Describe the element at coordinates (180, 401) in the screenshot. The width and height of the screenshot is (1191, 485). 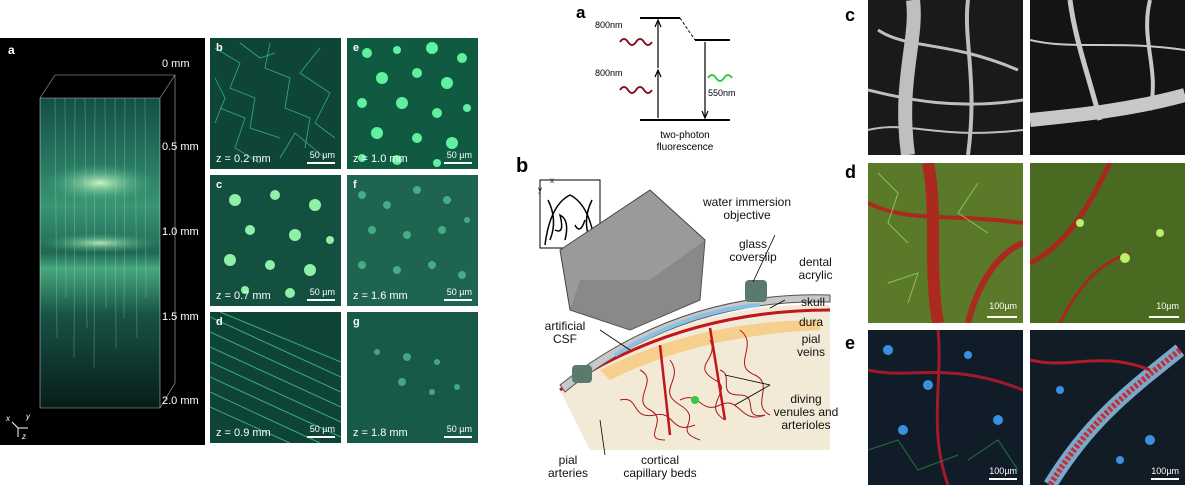
I see `depth-label: 2.0 mm` at that location.